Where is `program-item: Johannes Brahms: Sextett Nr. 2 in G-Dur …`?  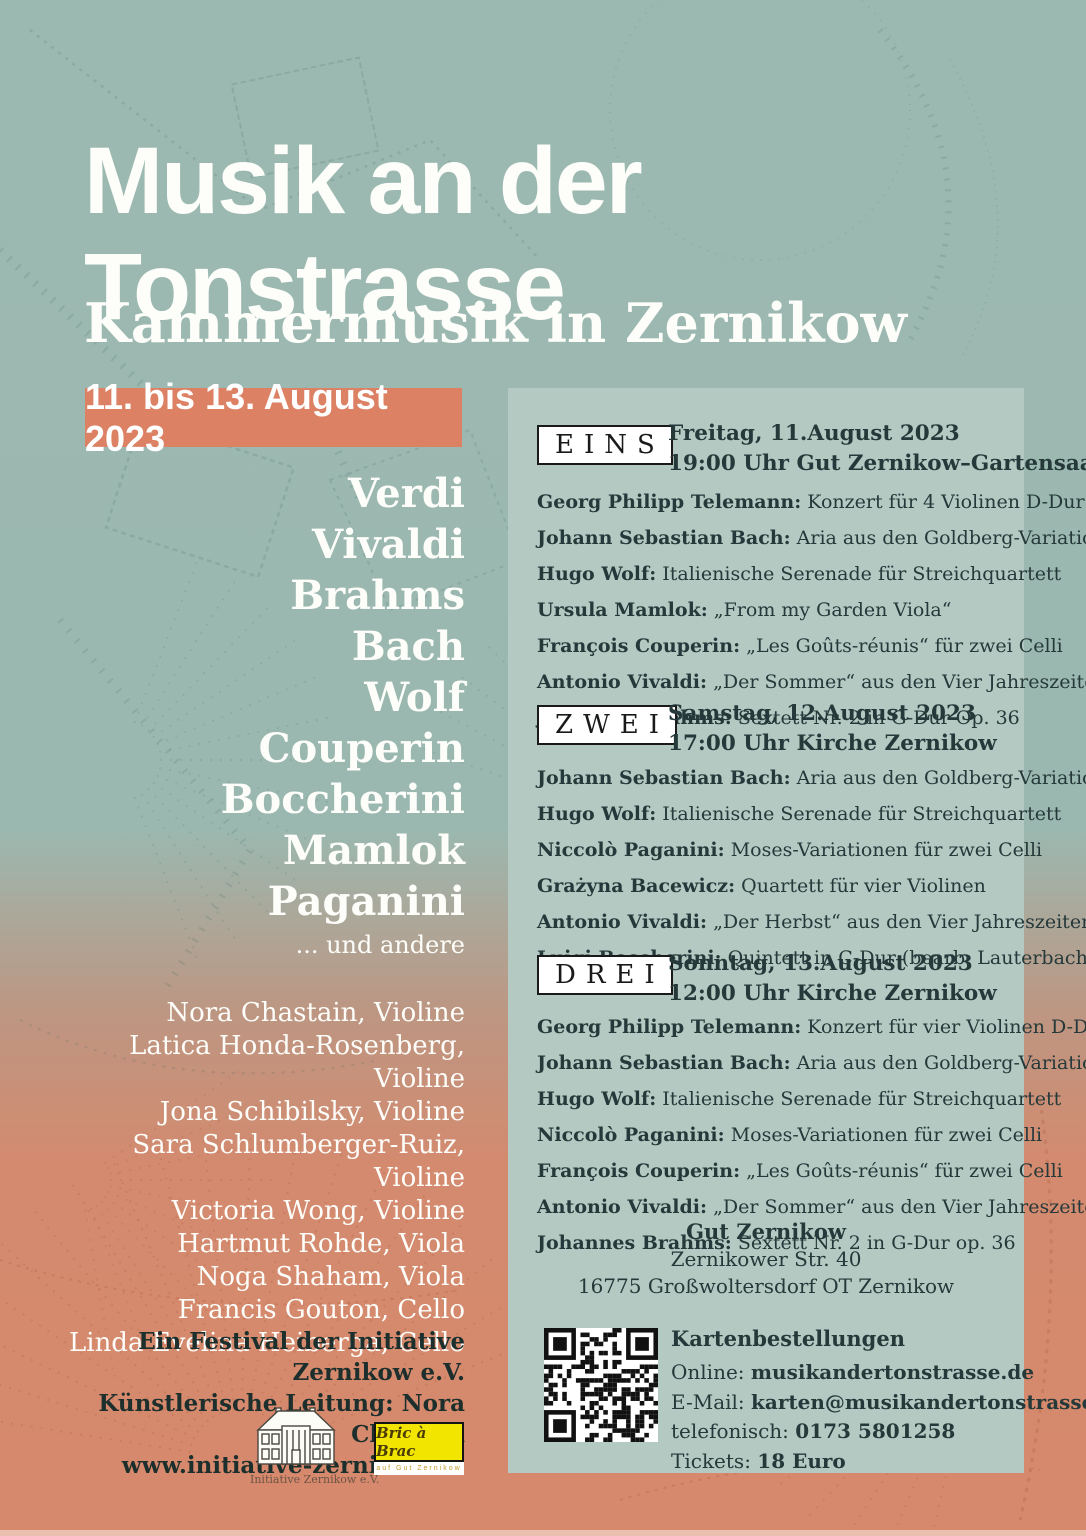
program-item: Johannes Brahms: Sextett Nr. 2 in G-Dur … is located at coordinates (776, 1243).